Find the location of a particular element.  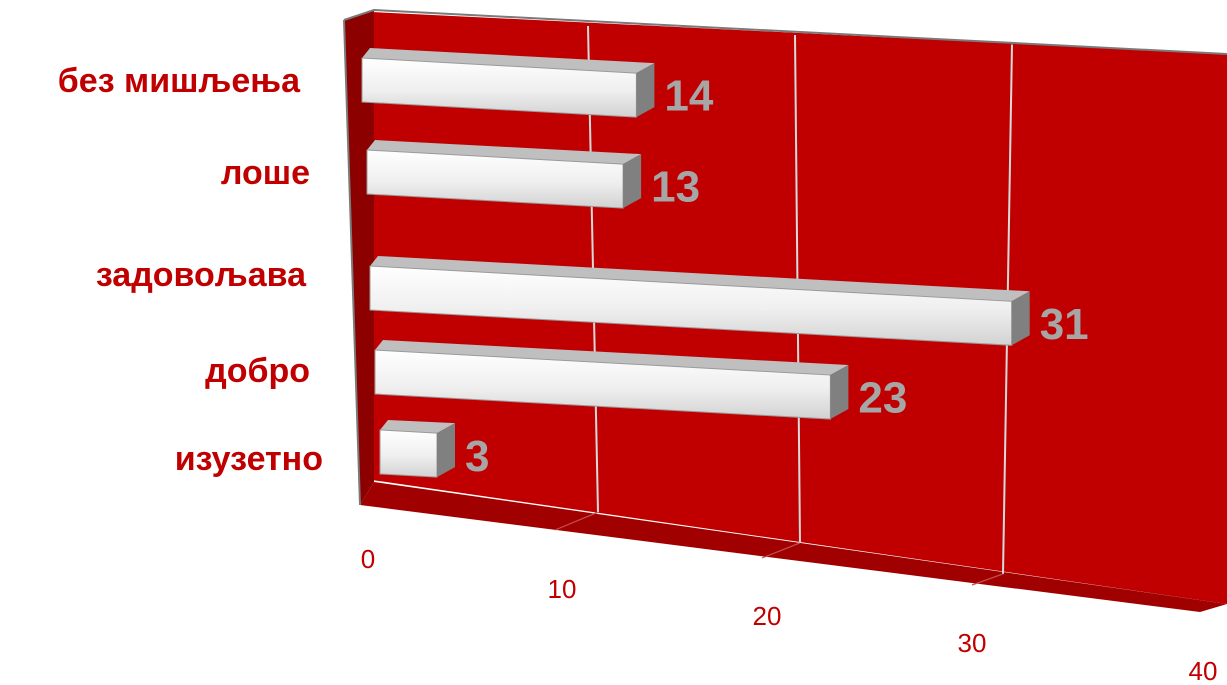

bar is located at coordinates (408, 453).